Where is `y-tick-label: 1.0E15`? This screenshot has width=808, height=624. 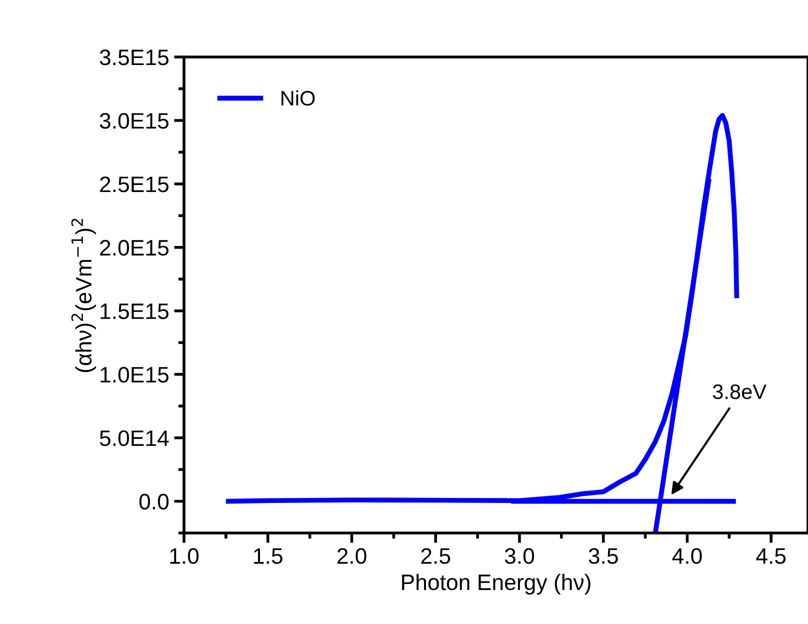
y-tick-label: 1.0E15 is located at coordinates (134, 374).